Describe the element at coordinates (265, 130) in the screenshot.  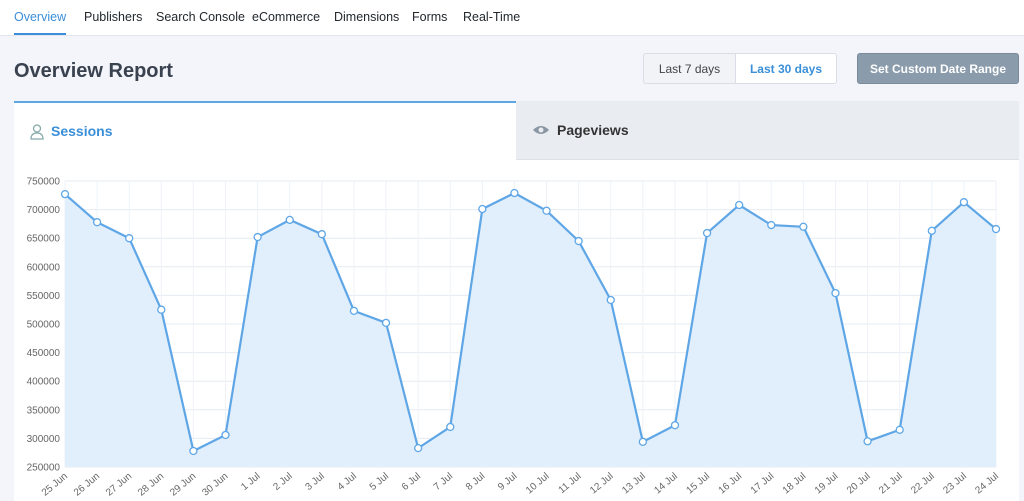
I see `report-tab: Sessions` at that location.